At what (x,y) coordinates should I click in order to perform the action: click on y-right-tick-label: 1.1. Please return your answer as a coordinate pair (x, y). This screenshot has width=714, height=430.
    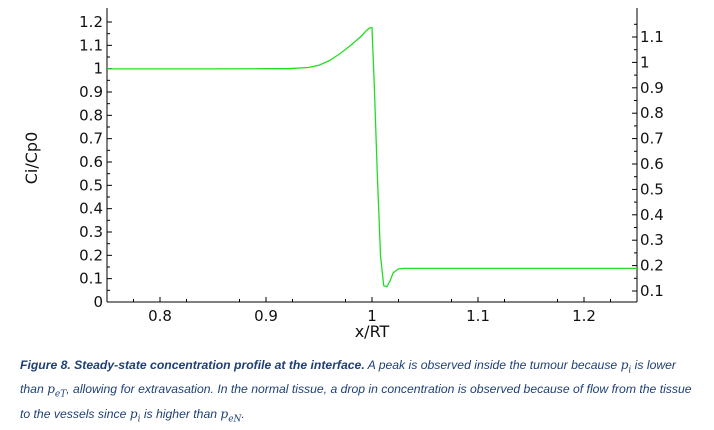
    Looking at the image, I should click on (652, 37).